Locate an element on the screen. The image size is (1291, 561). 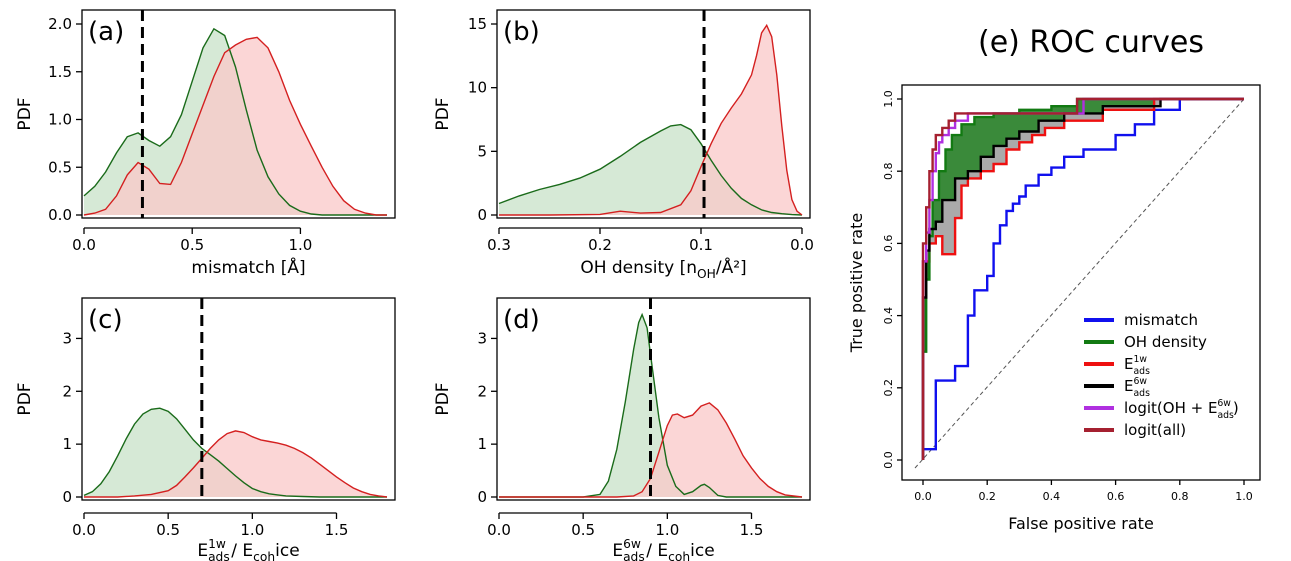
x-tick-label: 0.1 is located at coordinates (701, 245).